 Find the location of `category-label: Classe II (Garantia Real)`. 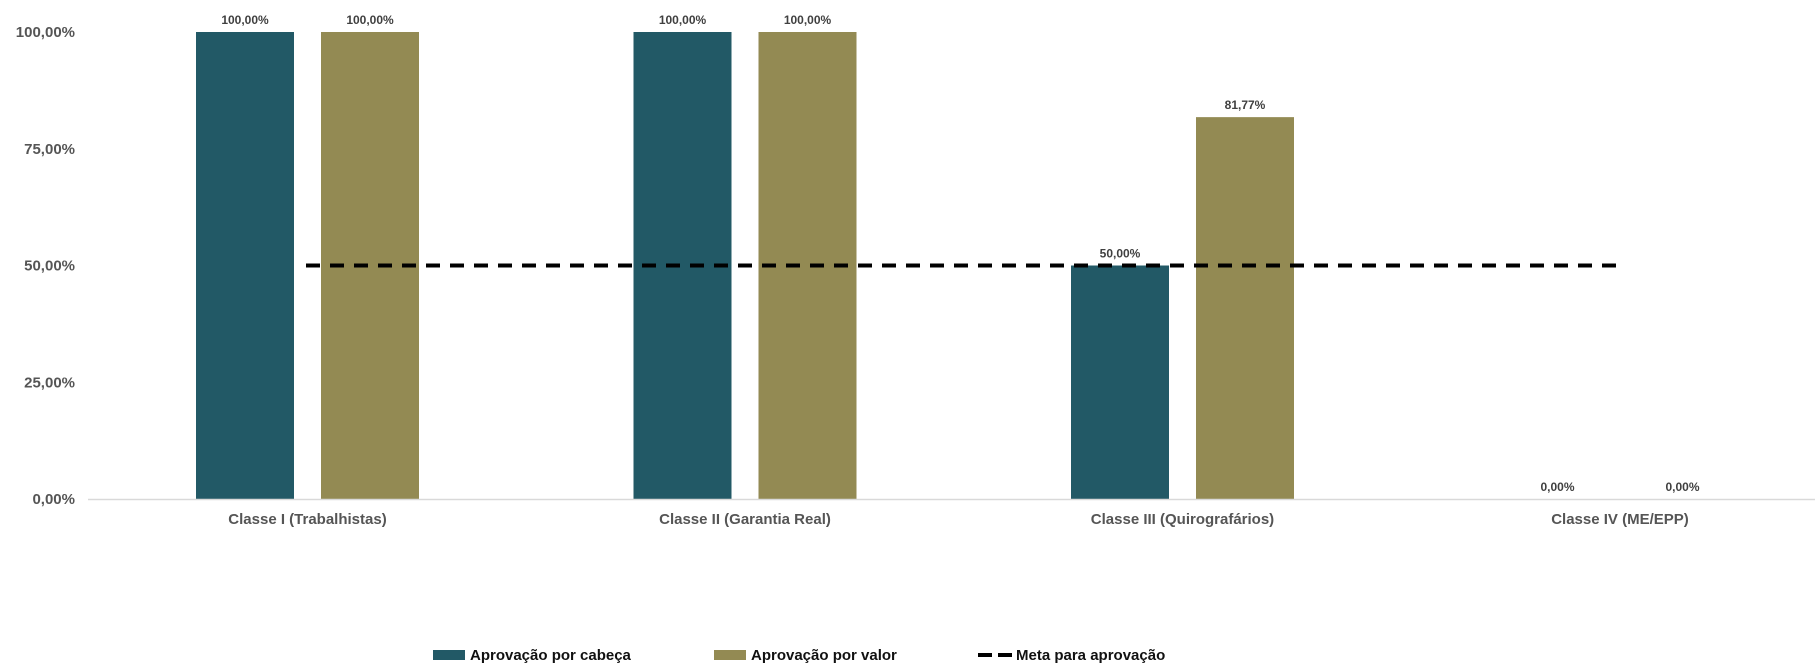

category-label: Classe II (Garantia Real) is located at coordinates (745, 519).